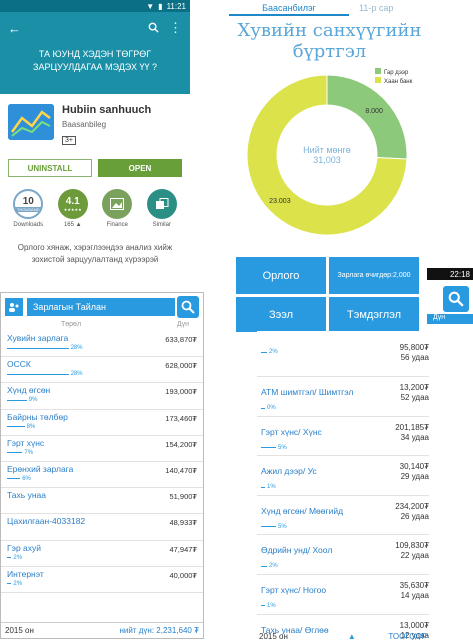 The image size is (473, 644). What do you see at coordinates (273, 566) in the screenshot?
I see `item-percent: 2%` at bounding box center [273, 566].